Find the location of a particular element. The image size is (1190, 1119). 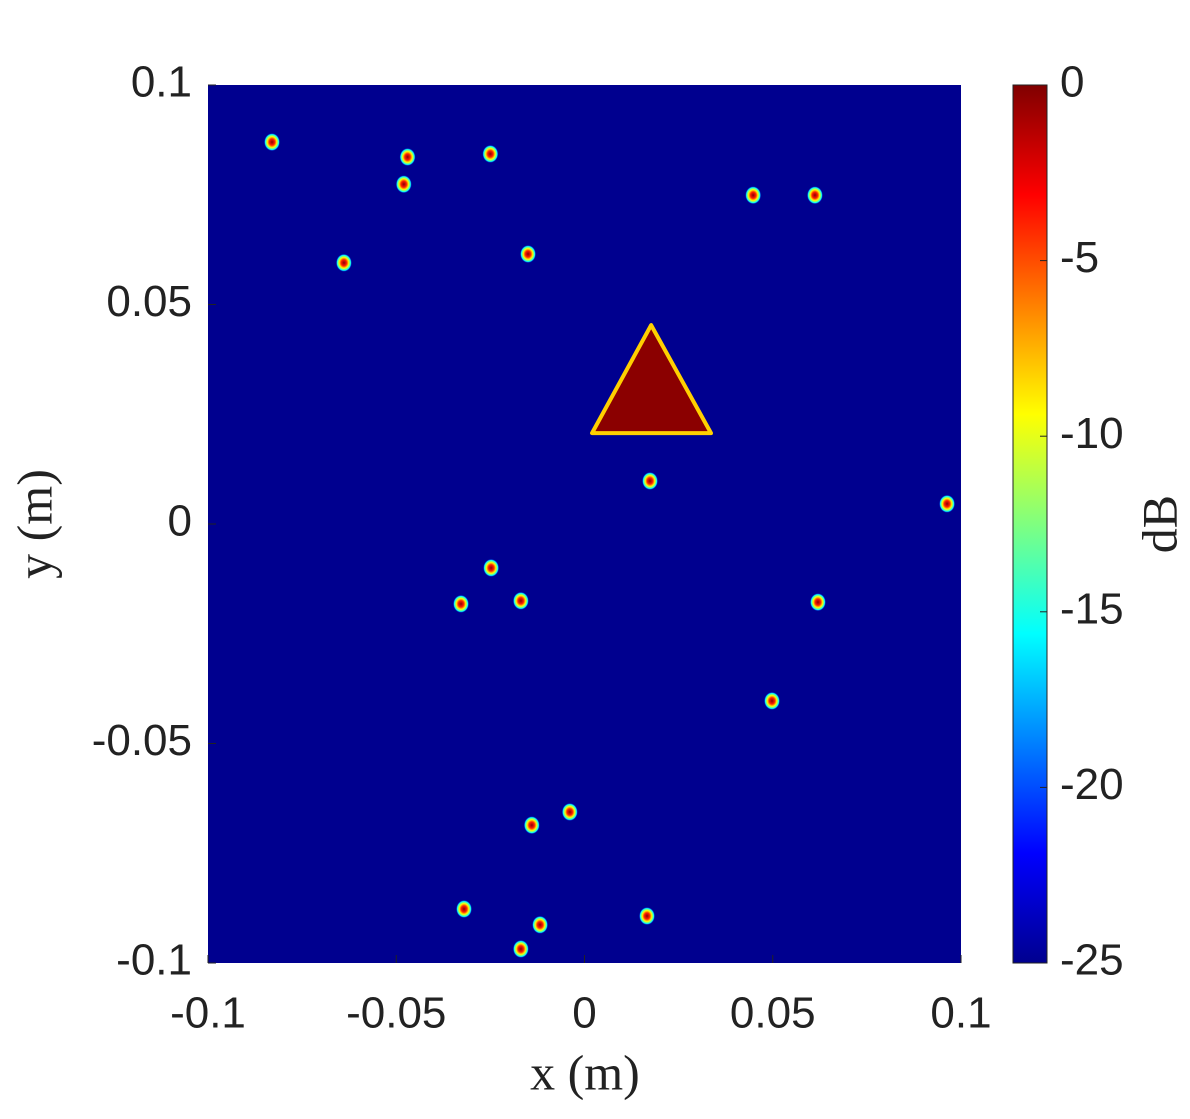

y-tick-label: 0.1 is located at coordinates (161, 82).